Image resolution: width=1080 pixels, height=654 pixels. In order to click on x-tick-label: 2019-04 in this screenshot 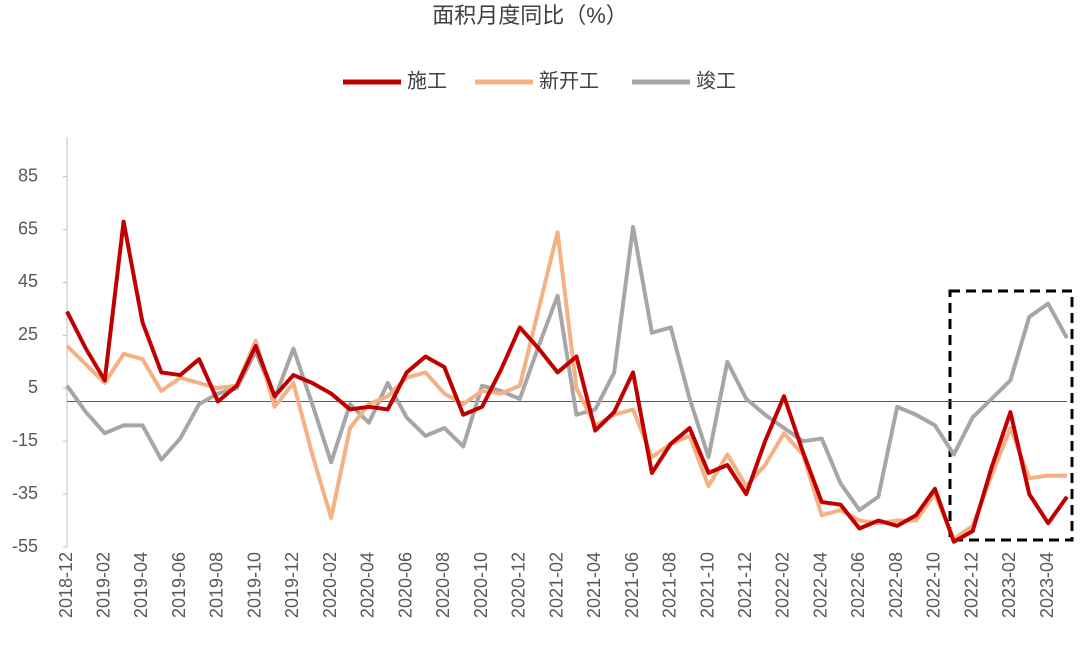, I will do `click(141, 585)`.